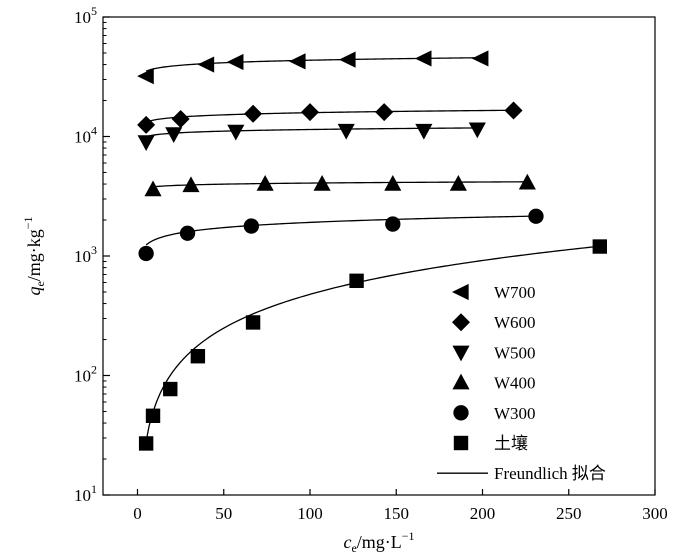  Describe the element at coordinates (223, 513) in the screenshot. I see `x-tick-label: 50` at that location.